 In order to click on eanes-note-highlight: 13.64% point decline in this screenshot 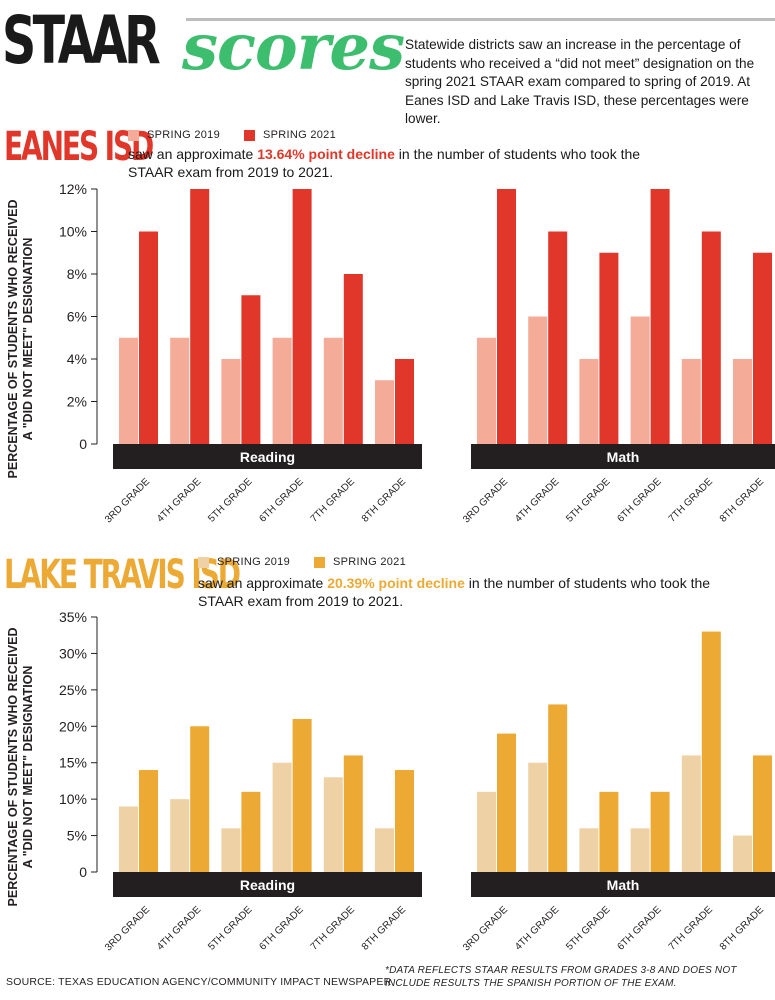, I will do `click(326, 154)`.